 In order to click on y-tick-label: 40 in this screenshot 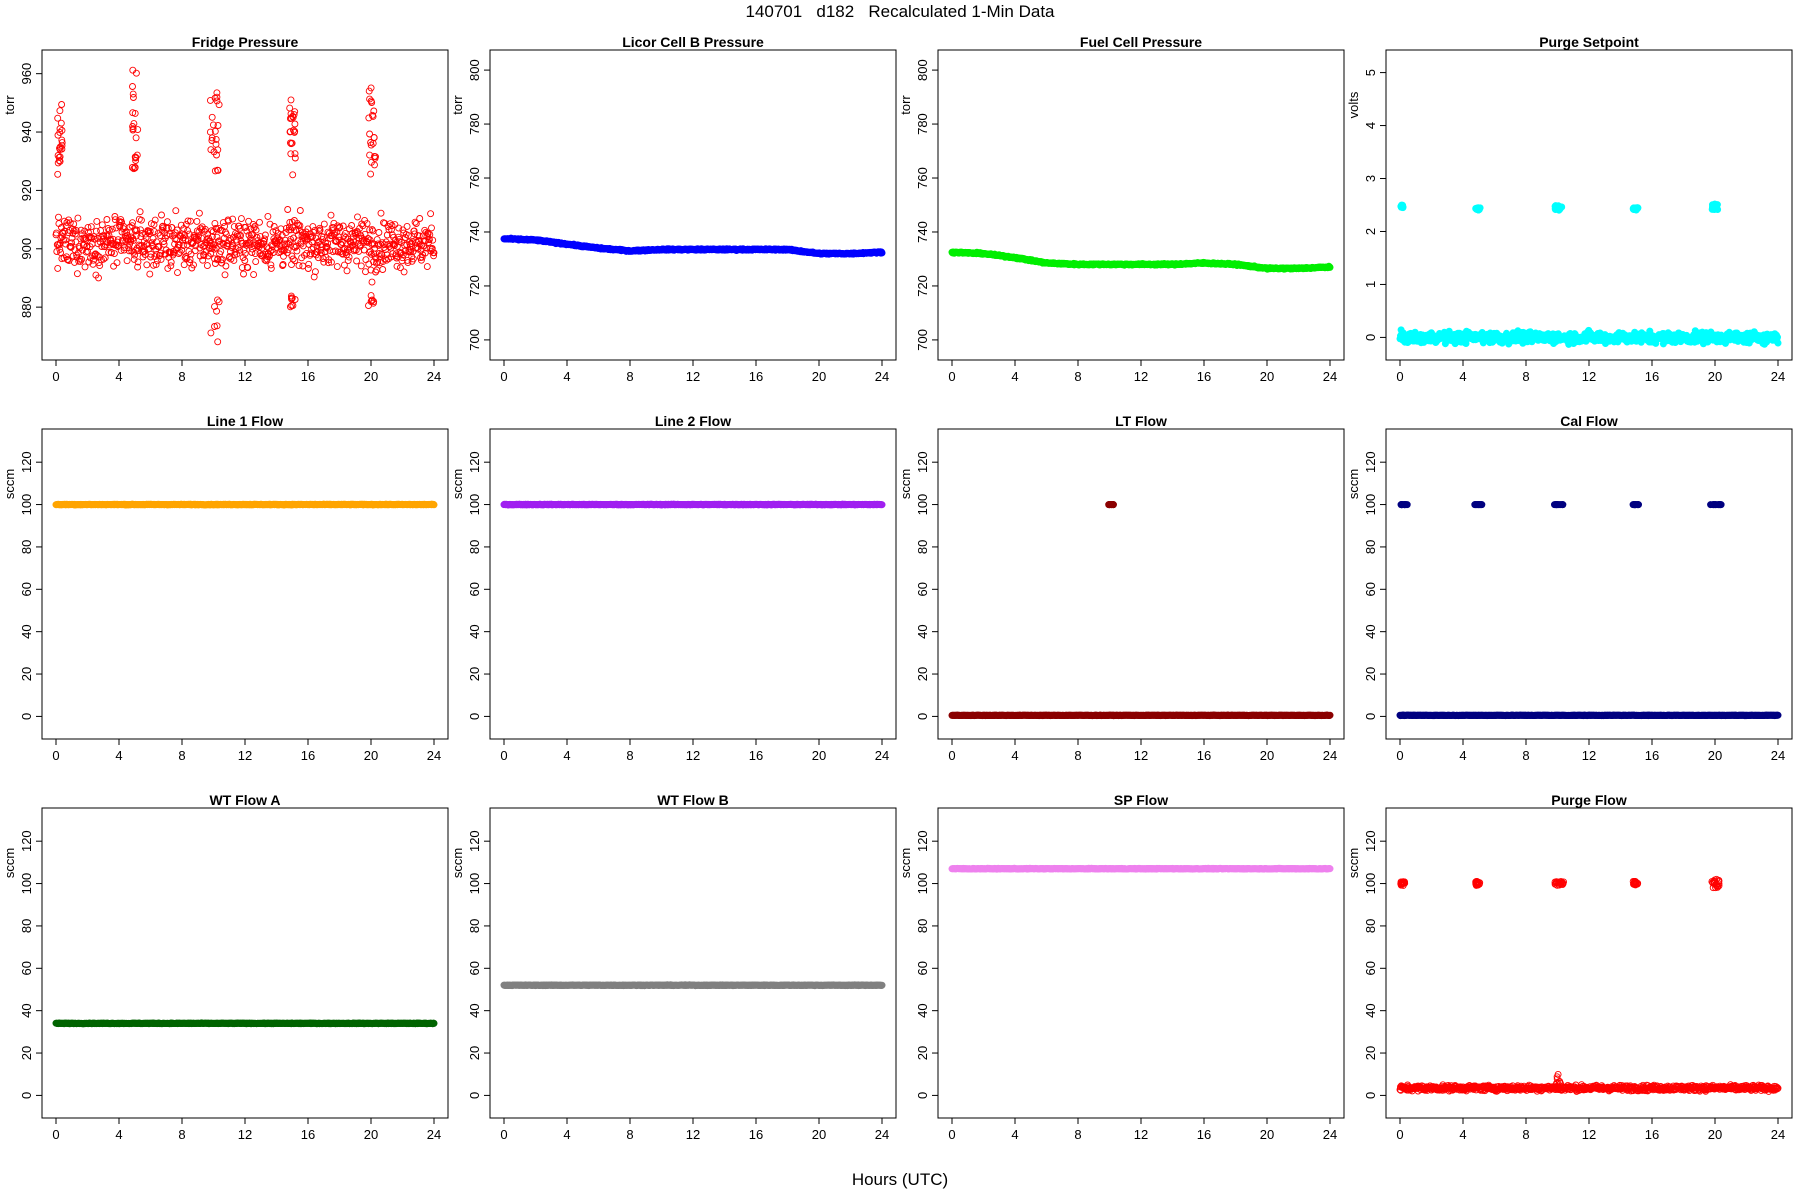, I will do `click(922, 631)`.